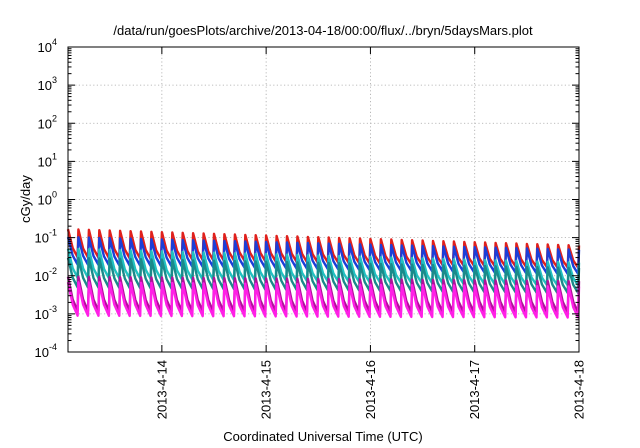 This screenshot has height=448, width=640. What do you see at coordinates (370, 389) in the screenshot?
I see `x-tick-label: 2013-4-16` at bounding box center [370, 389].